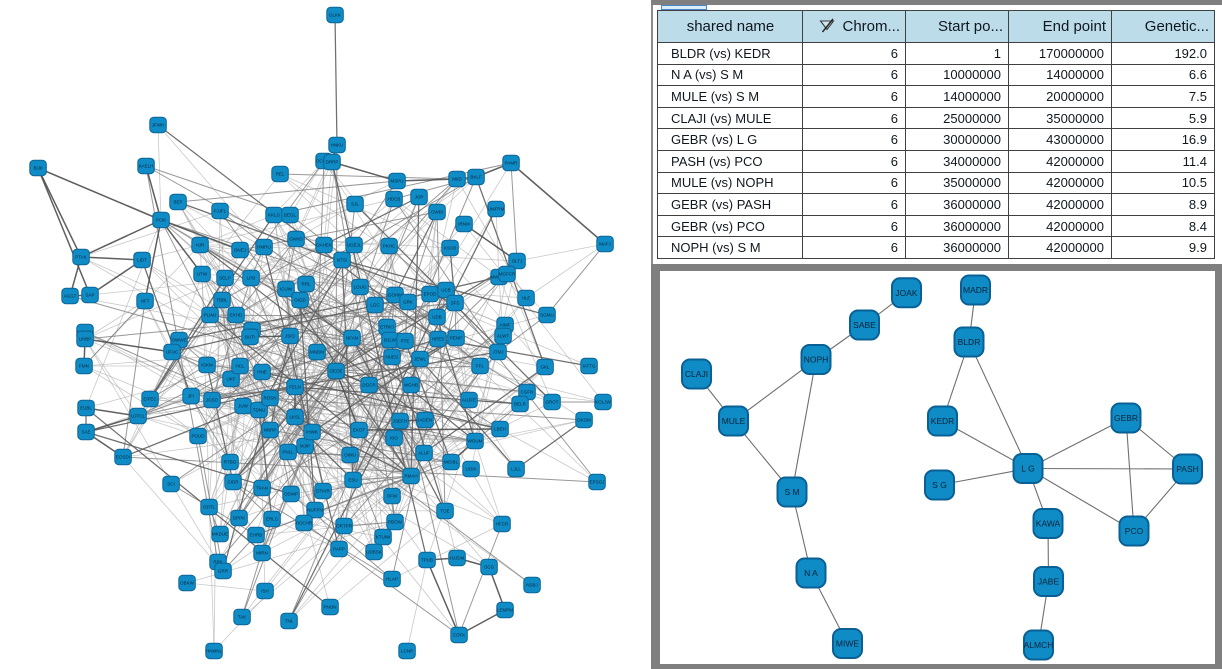 The image size is (1222, 669). What do you see at coordinates (507, 274) in the screenshot?
I see `svg-text: MGFCR` at bounding box center [507, 274].